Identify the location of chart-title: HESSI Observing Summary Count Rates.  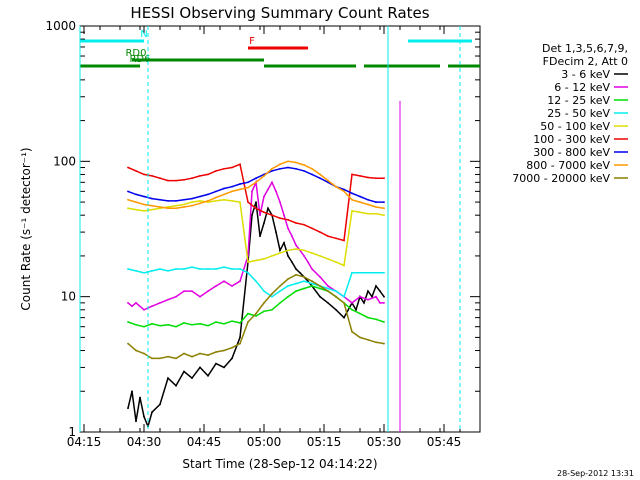
(279, 13).